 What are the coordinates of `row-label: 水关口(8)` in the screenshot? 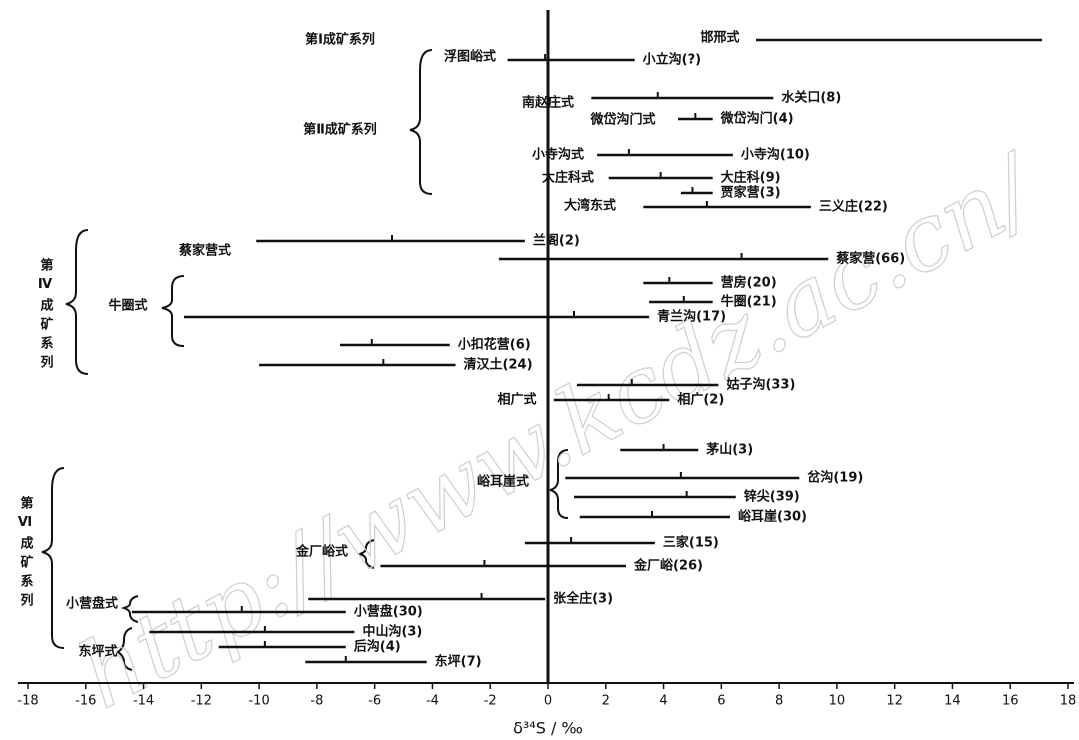 It's located at (811, 98).